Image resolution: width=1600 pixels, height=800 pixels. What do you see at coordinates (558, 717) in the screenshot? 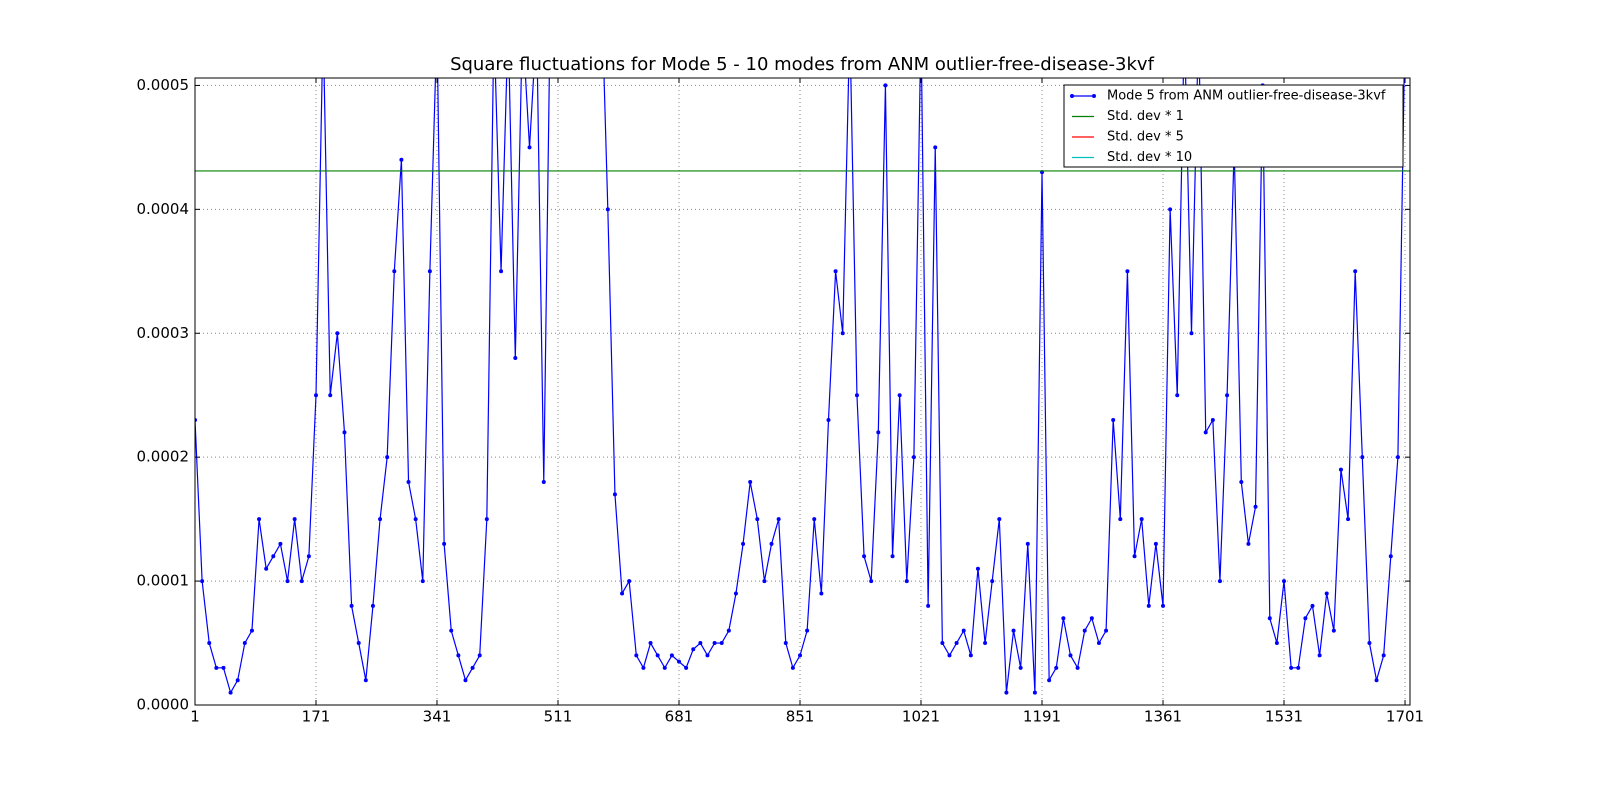
I see `x-tick-label: 511` at bounding box center [558, 717].